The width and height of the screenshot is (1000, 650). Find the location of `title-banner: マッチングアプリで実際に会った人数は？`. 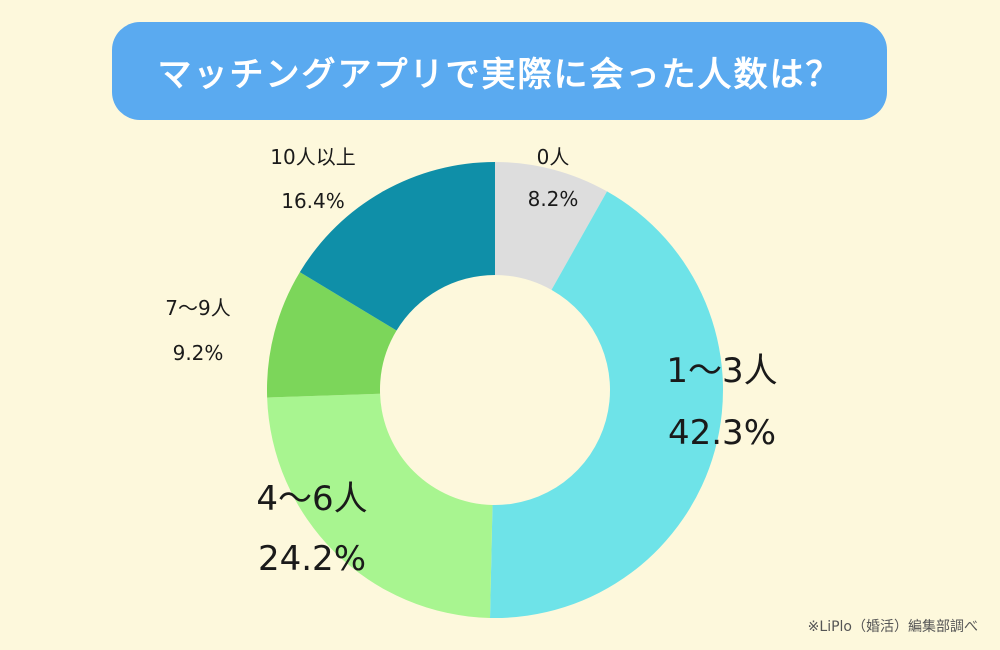

title-banner: マッチングアプリで実際に会った人数は？ is located at coordinates (499, 71).